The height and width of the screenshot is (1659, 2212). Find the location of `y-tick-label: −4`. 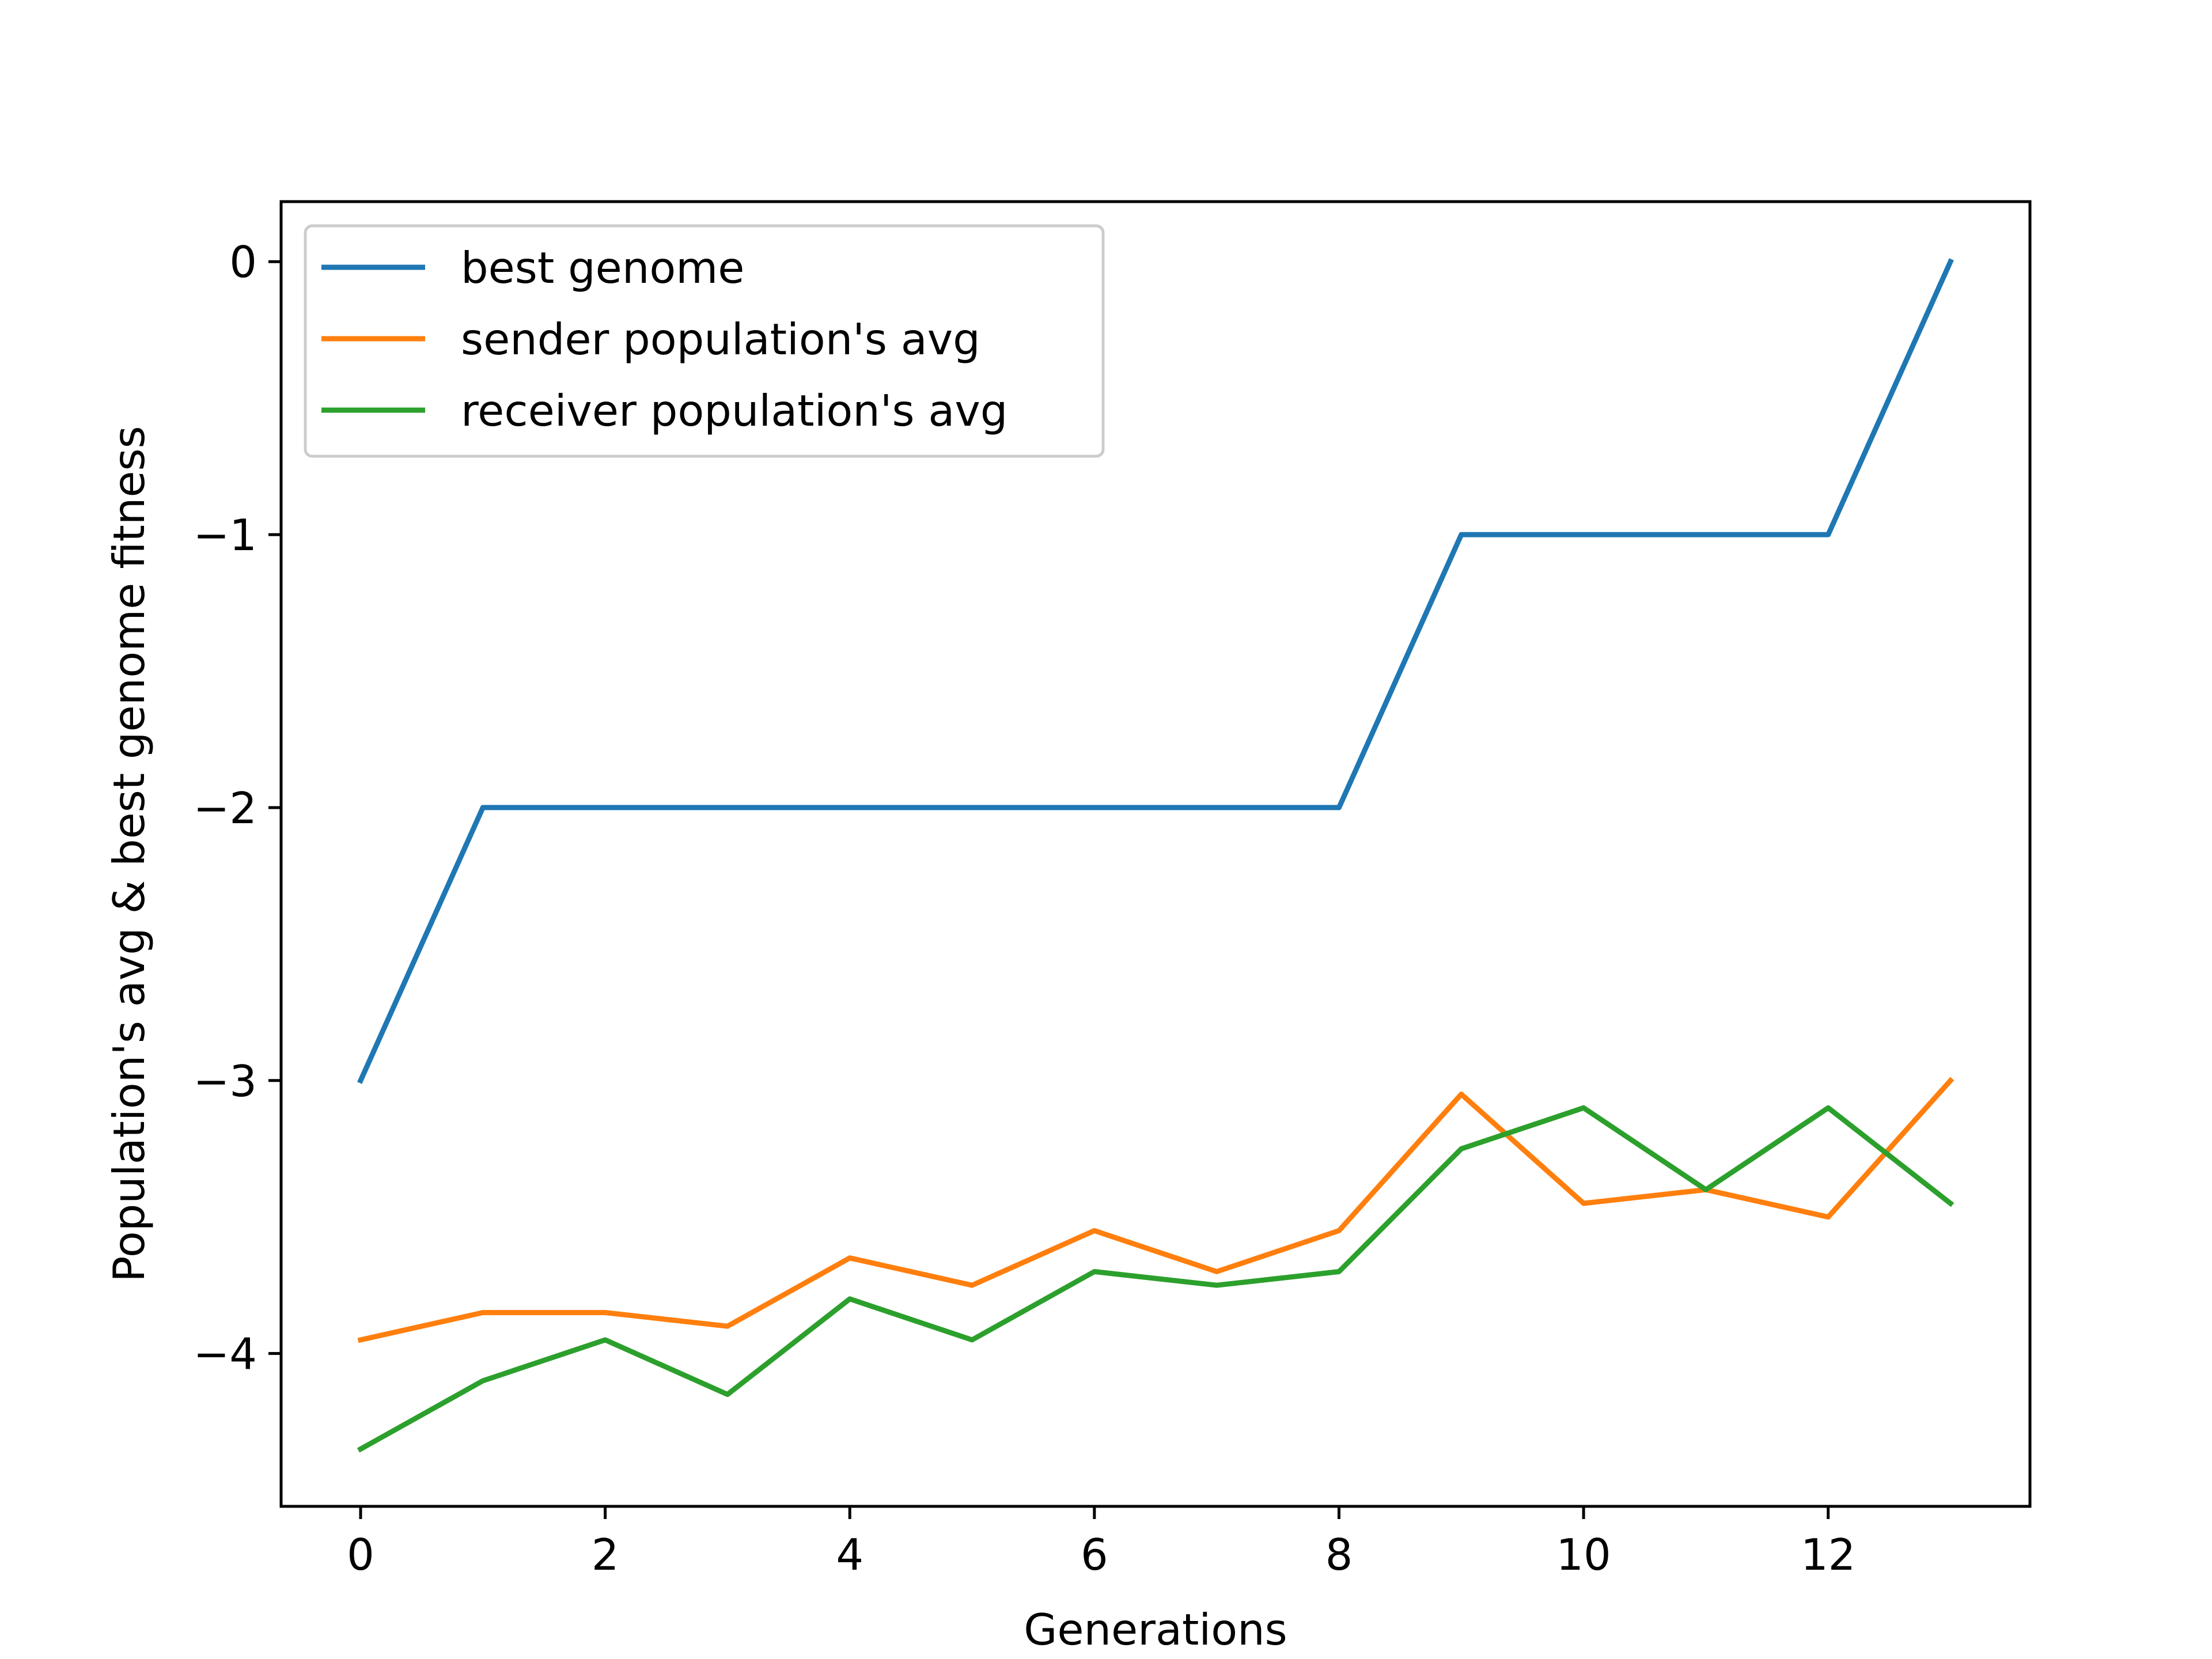

y-tick-label: −4 is located at coordinates (225, 1354).